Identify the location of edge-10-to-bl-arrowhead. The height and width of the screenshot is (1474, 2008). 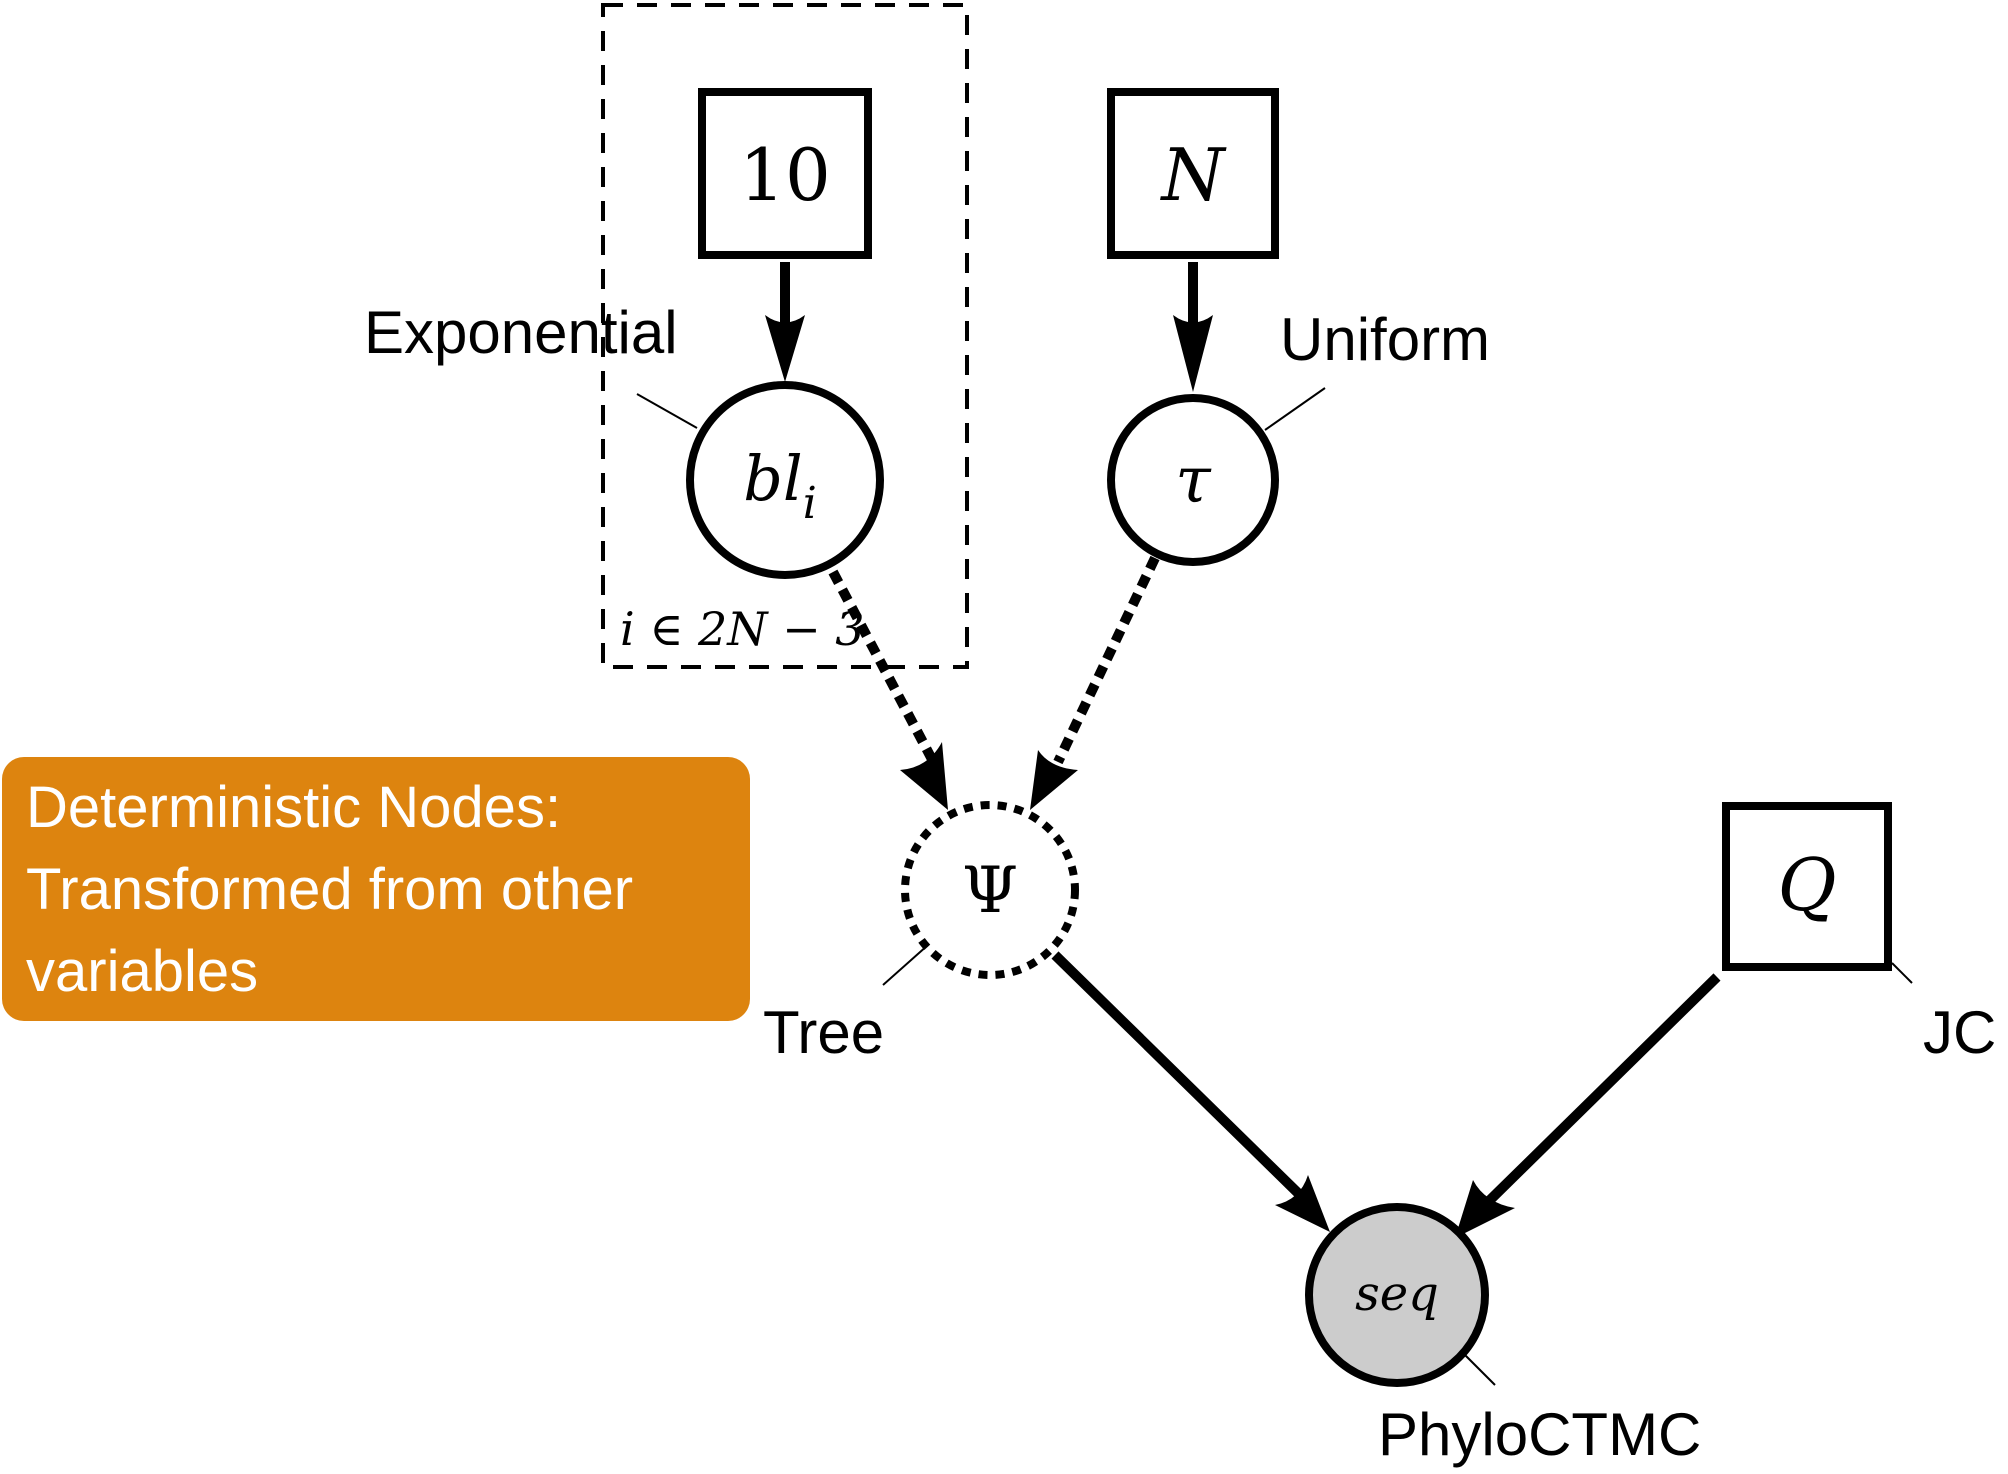
(785, 348).